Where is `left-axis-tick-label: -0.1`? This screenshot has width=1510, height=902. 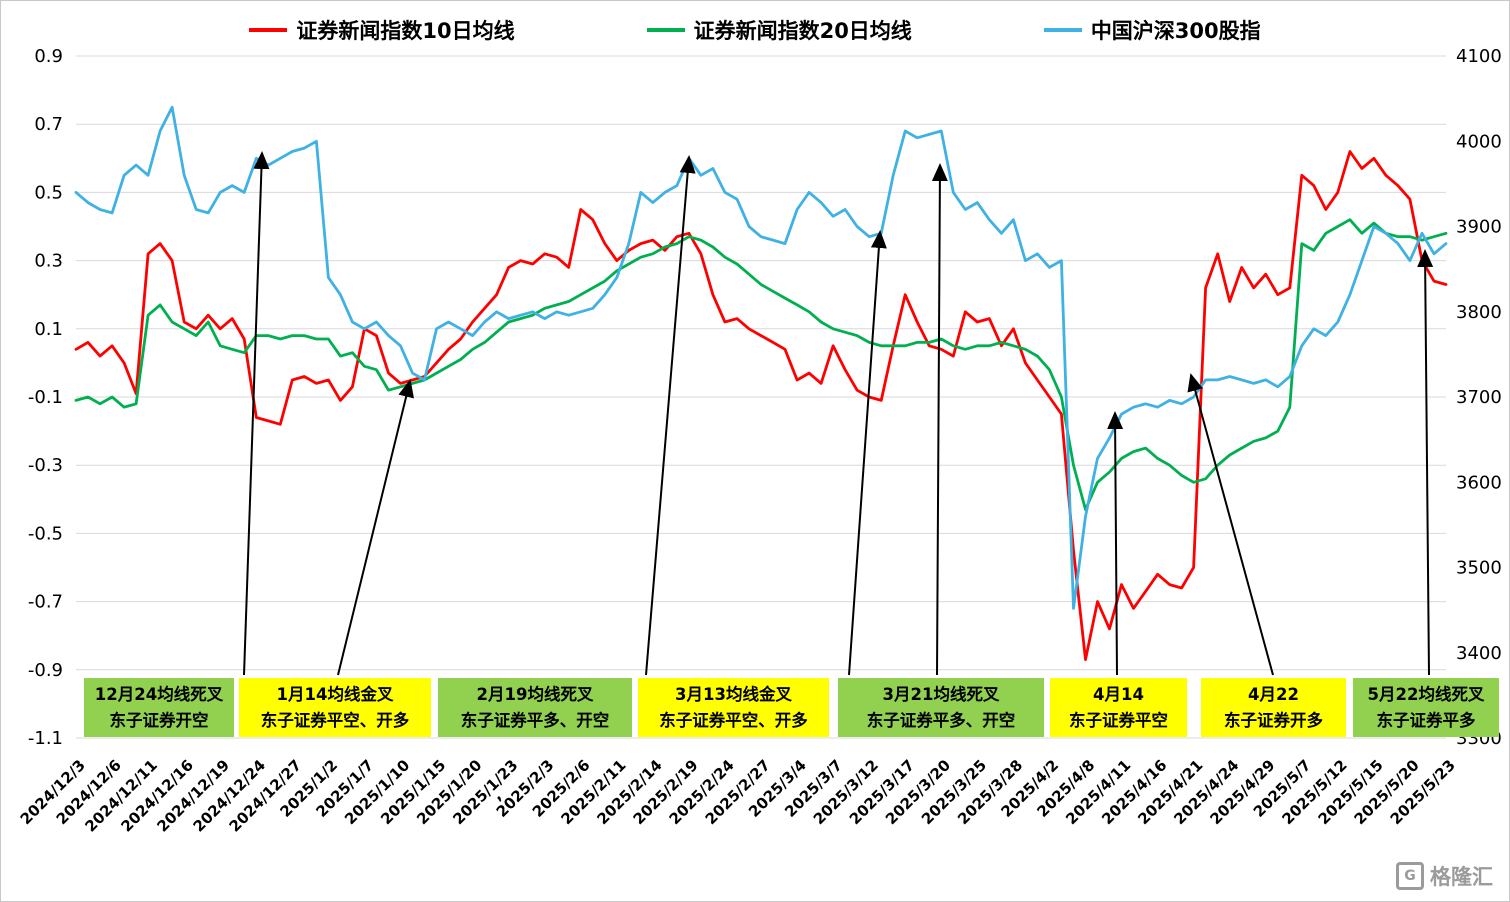
left-axis-tick-label: -0.1 is located at coordinates (45, 397).